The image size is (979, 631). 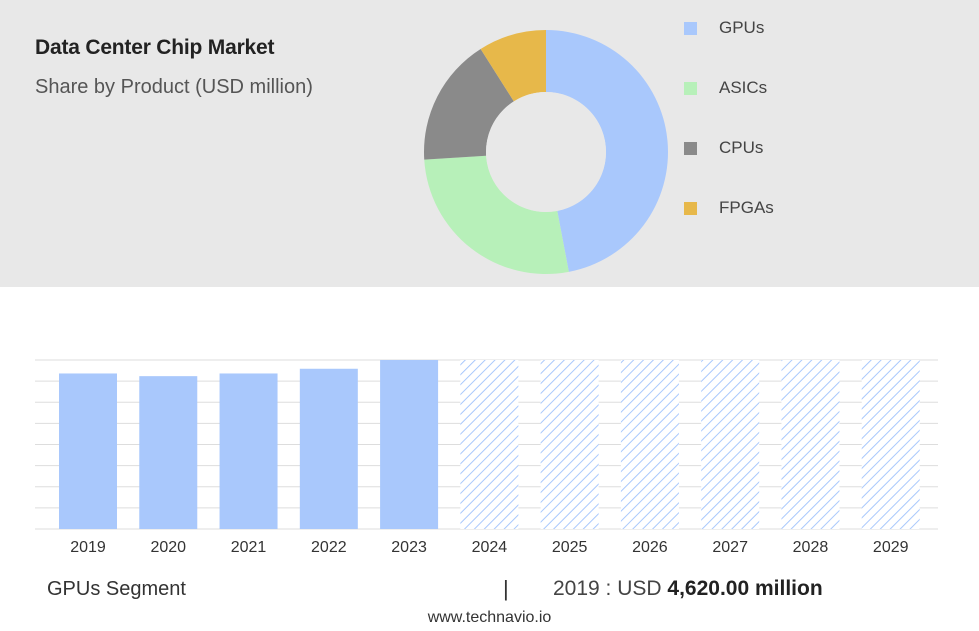 What do you see at coordinates (409, 547) in the screenshot?
I see `x-tick-label-2023: 2023` at bounding box center [409, 547].